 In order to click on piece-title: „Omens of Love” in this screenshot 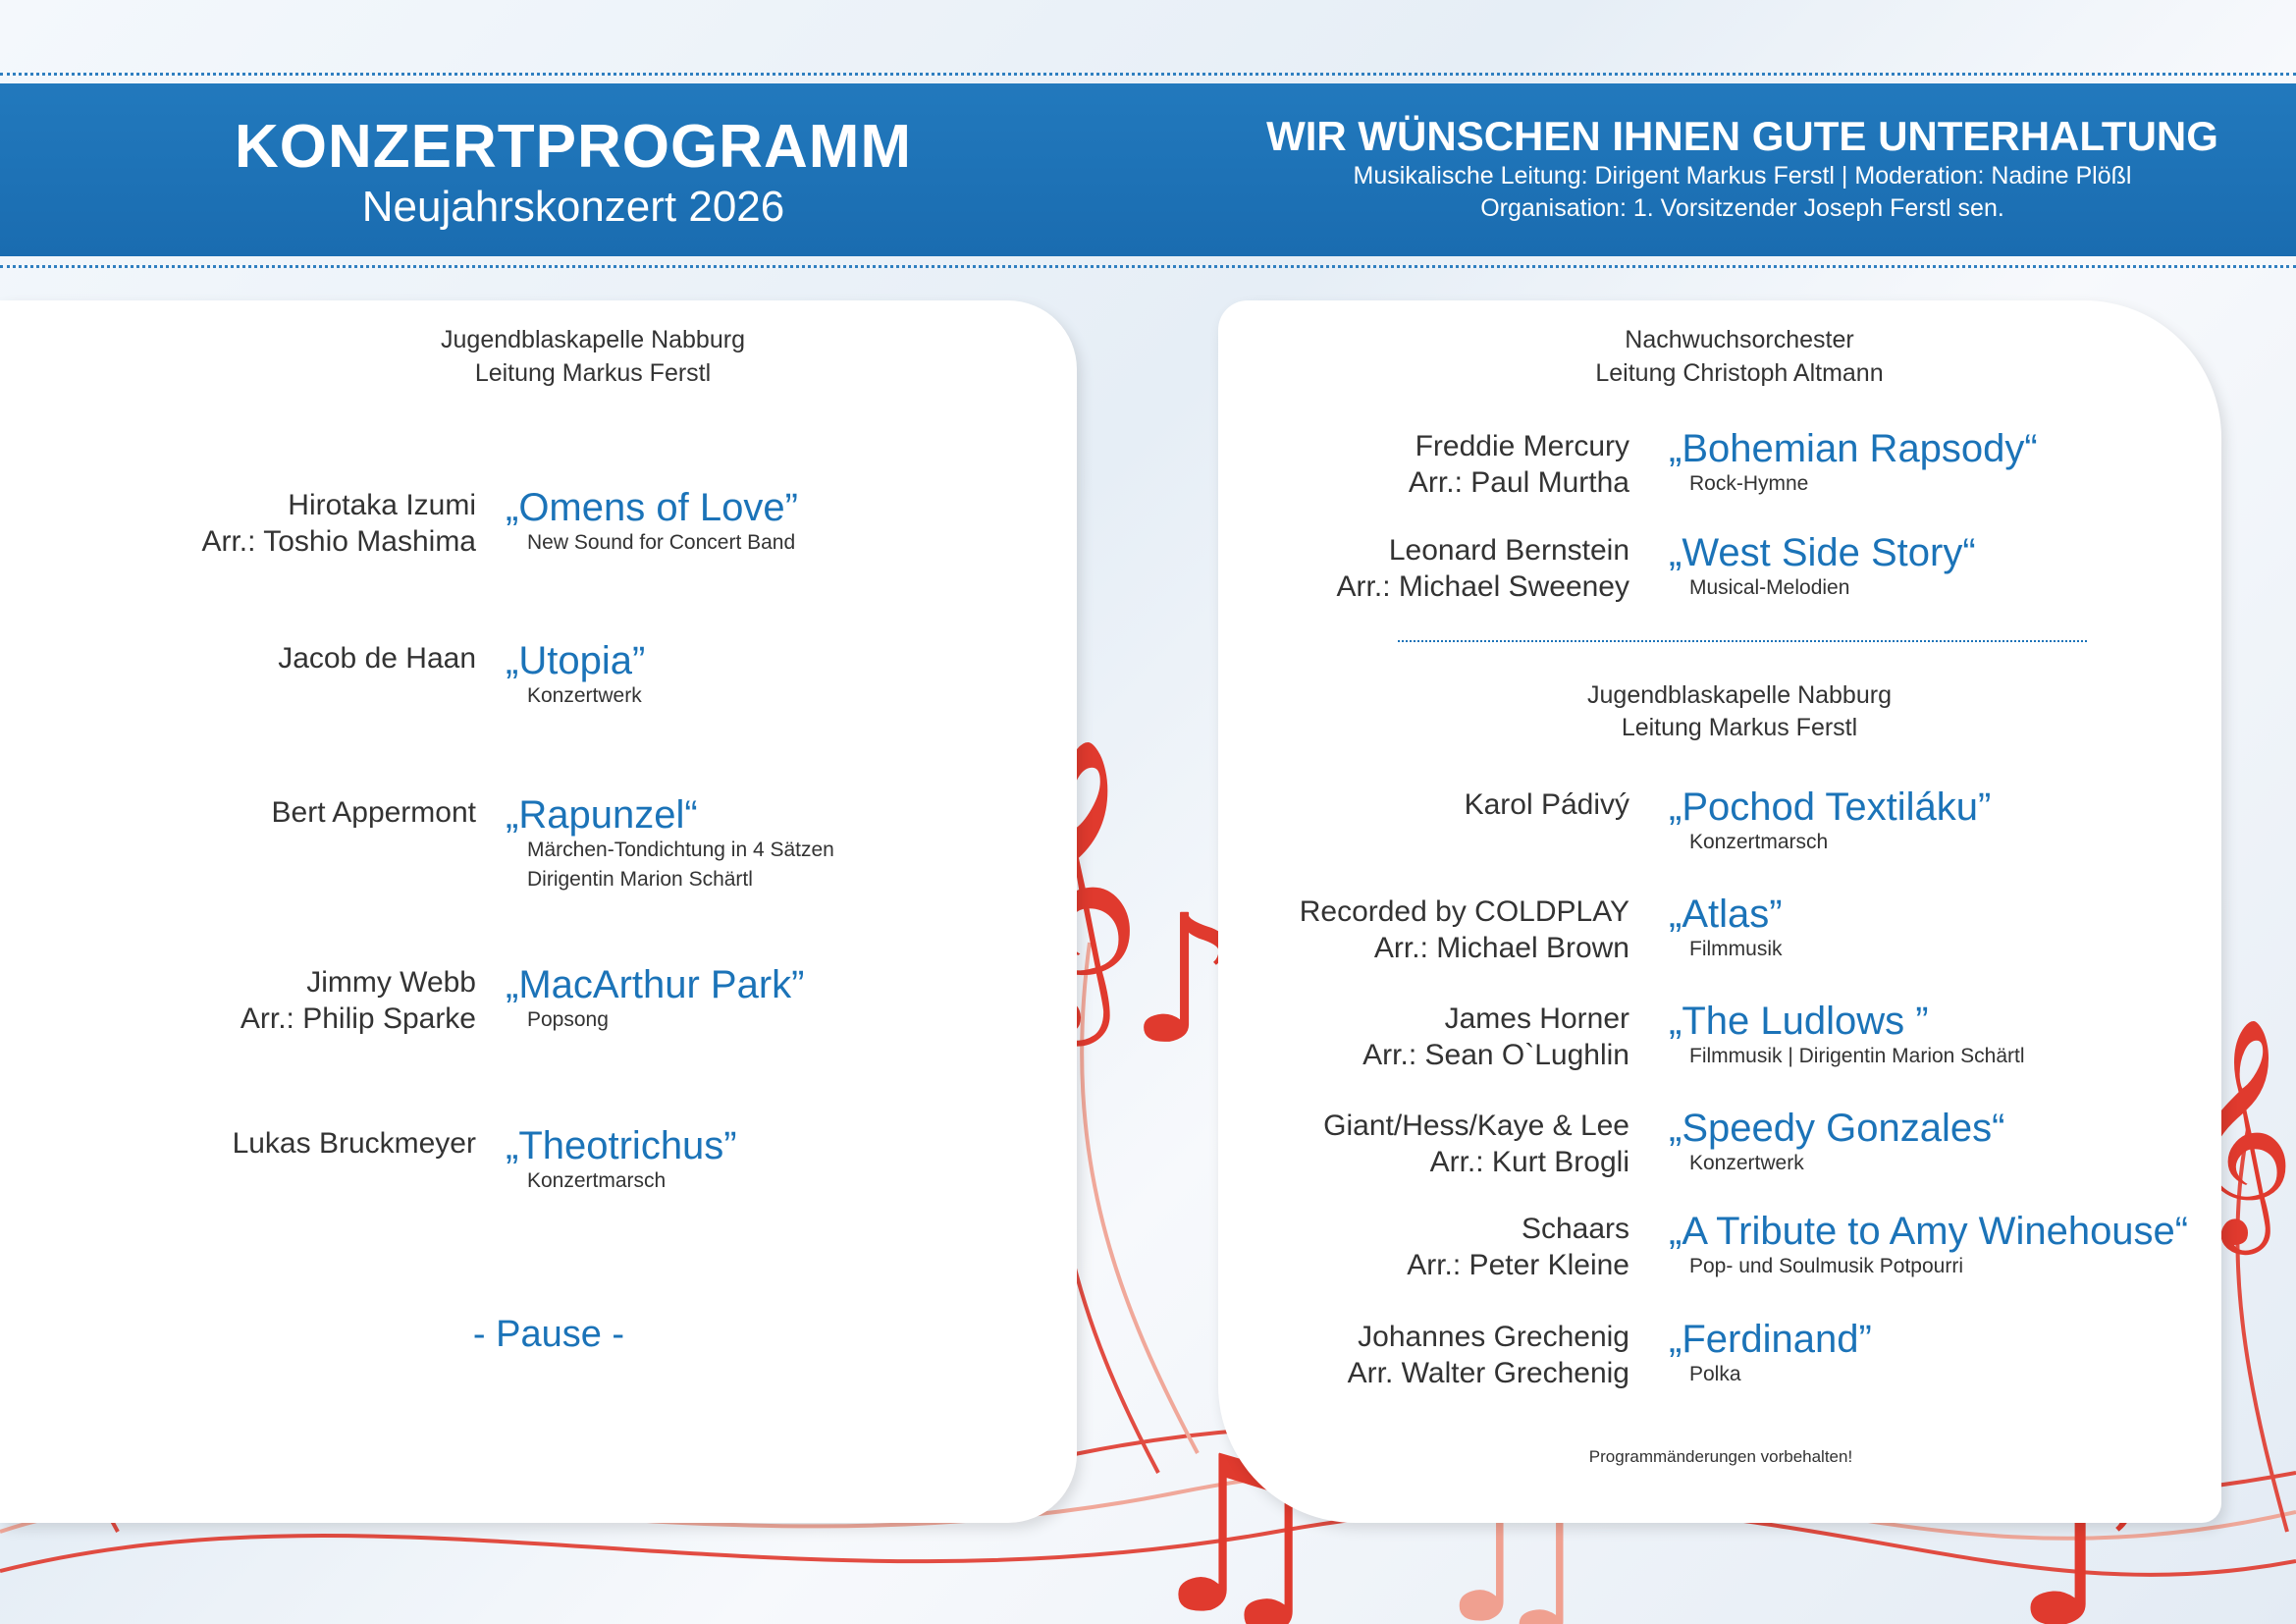, I will do `click(652, 507)`.